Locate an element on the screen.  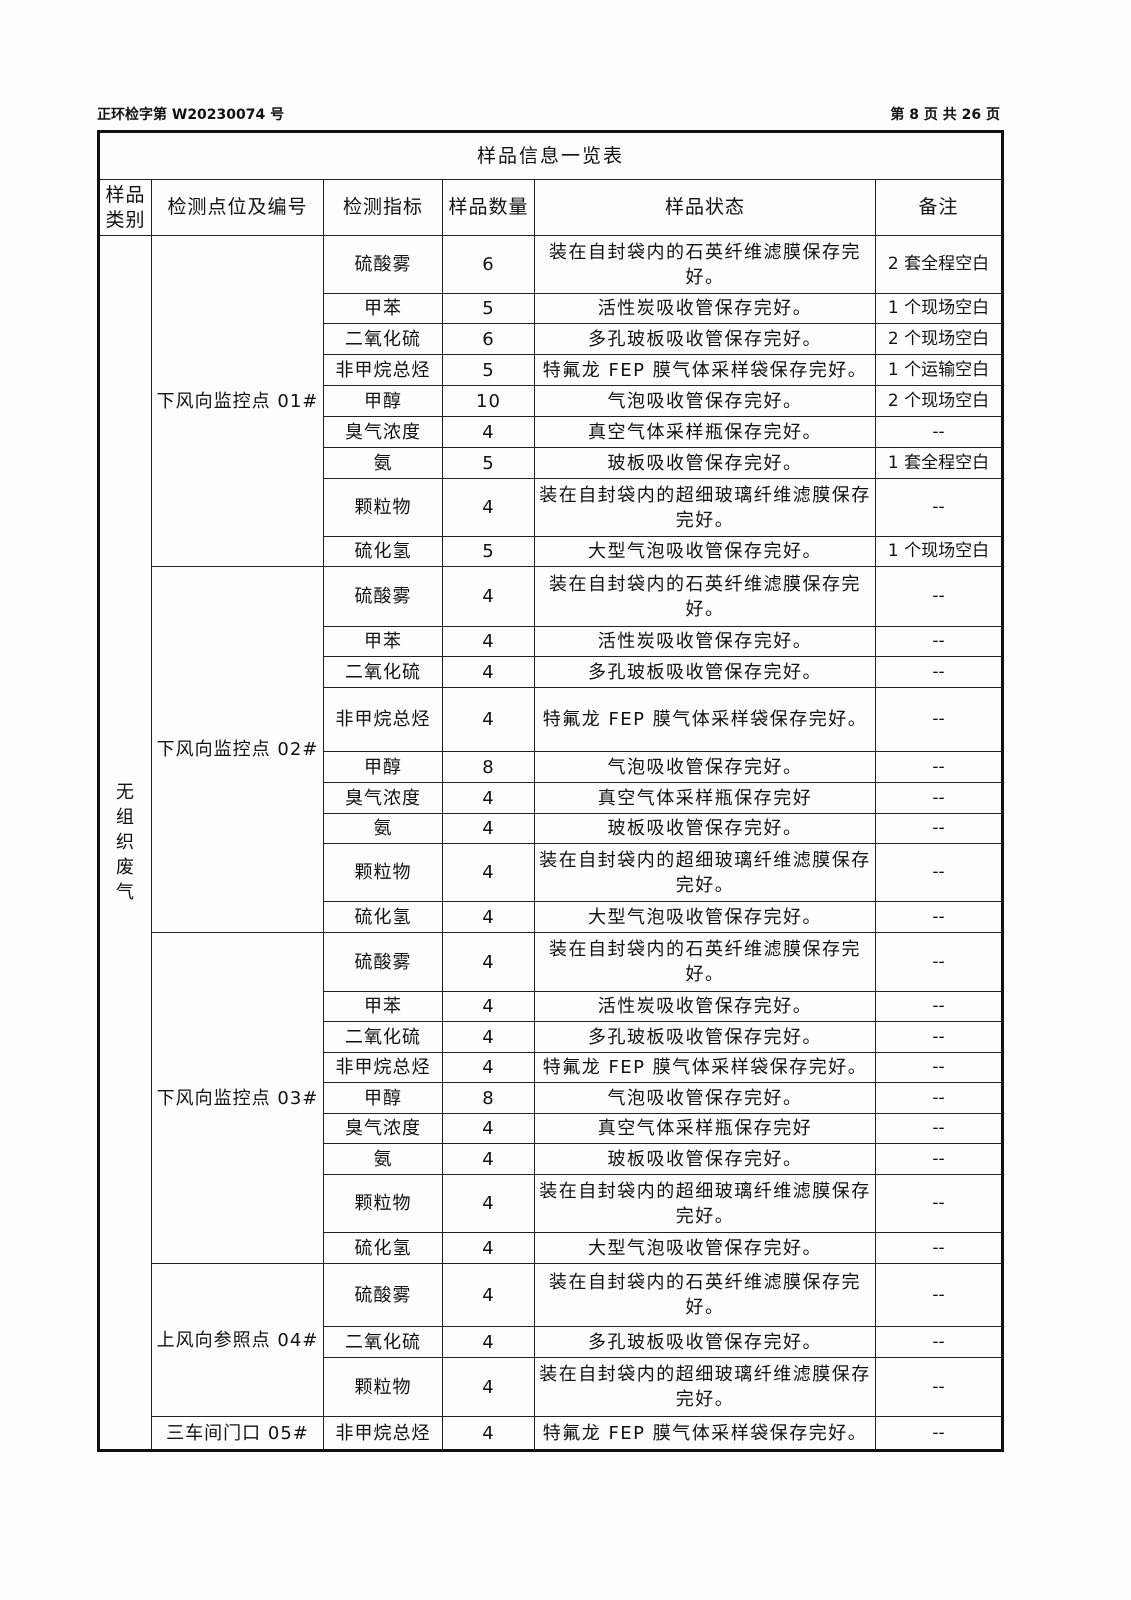
table-row: 颗粒物 4 装在自封袋内的超细玻璃纤维滤膜保存完好。 -- is located at coordinates (551, 1203).